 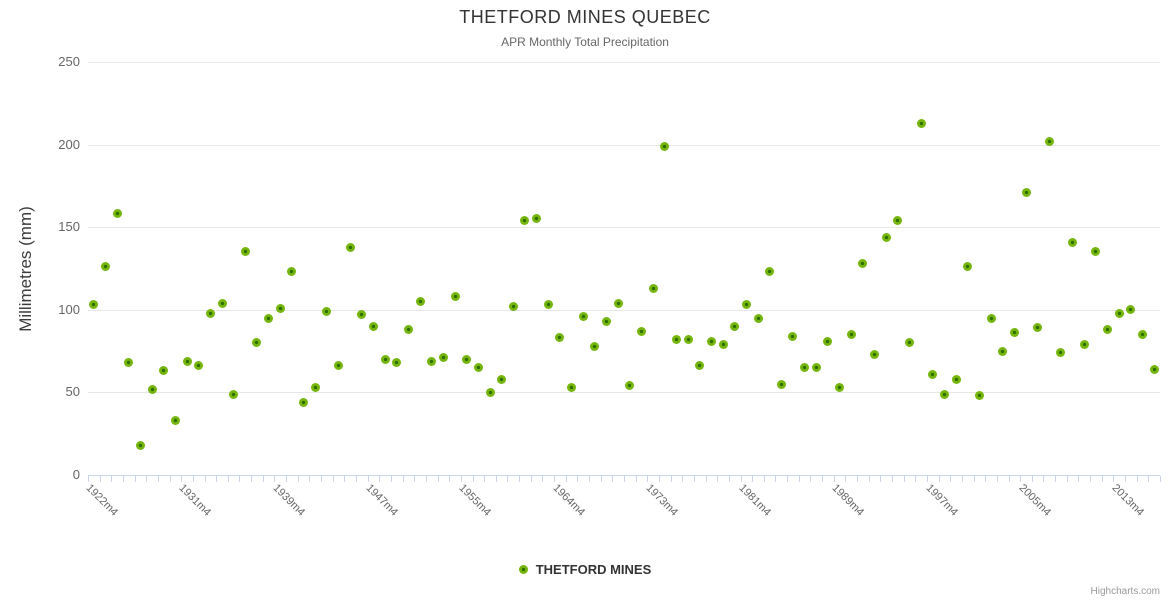 What do you see at coordinates (593, 569) in the screenshot?
I see `legend-series-label: THETFORD MINES` at bounding box center [593, 569].